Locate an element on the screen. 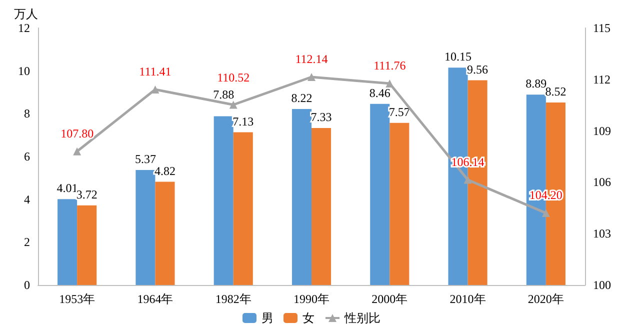  y2-tick-label: 106 is located at coordinates (602, 182).